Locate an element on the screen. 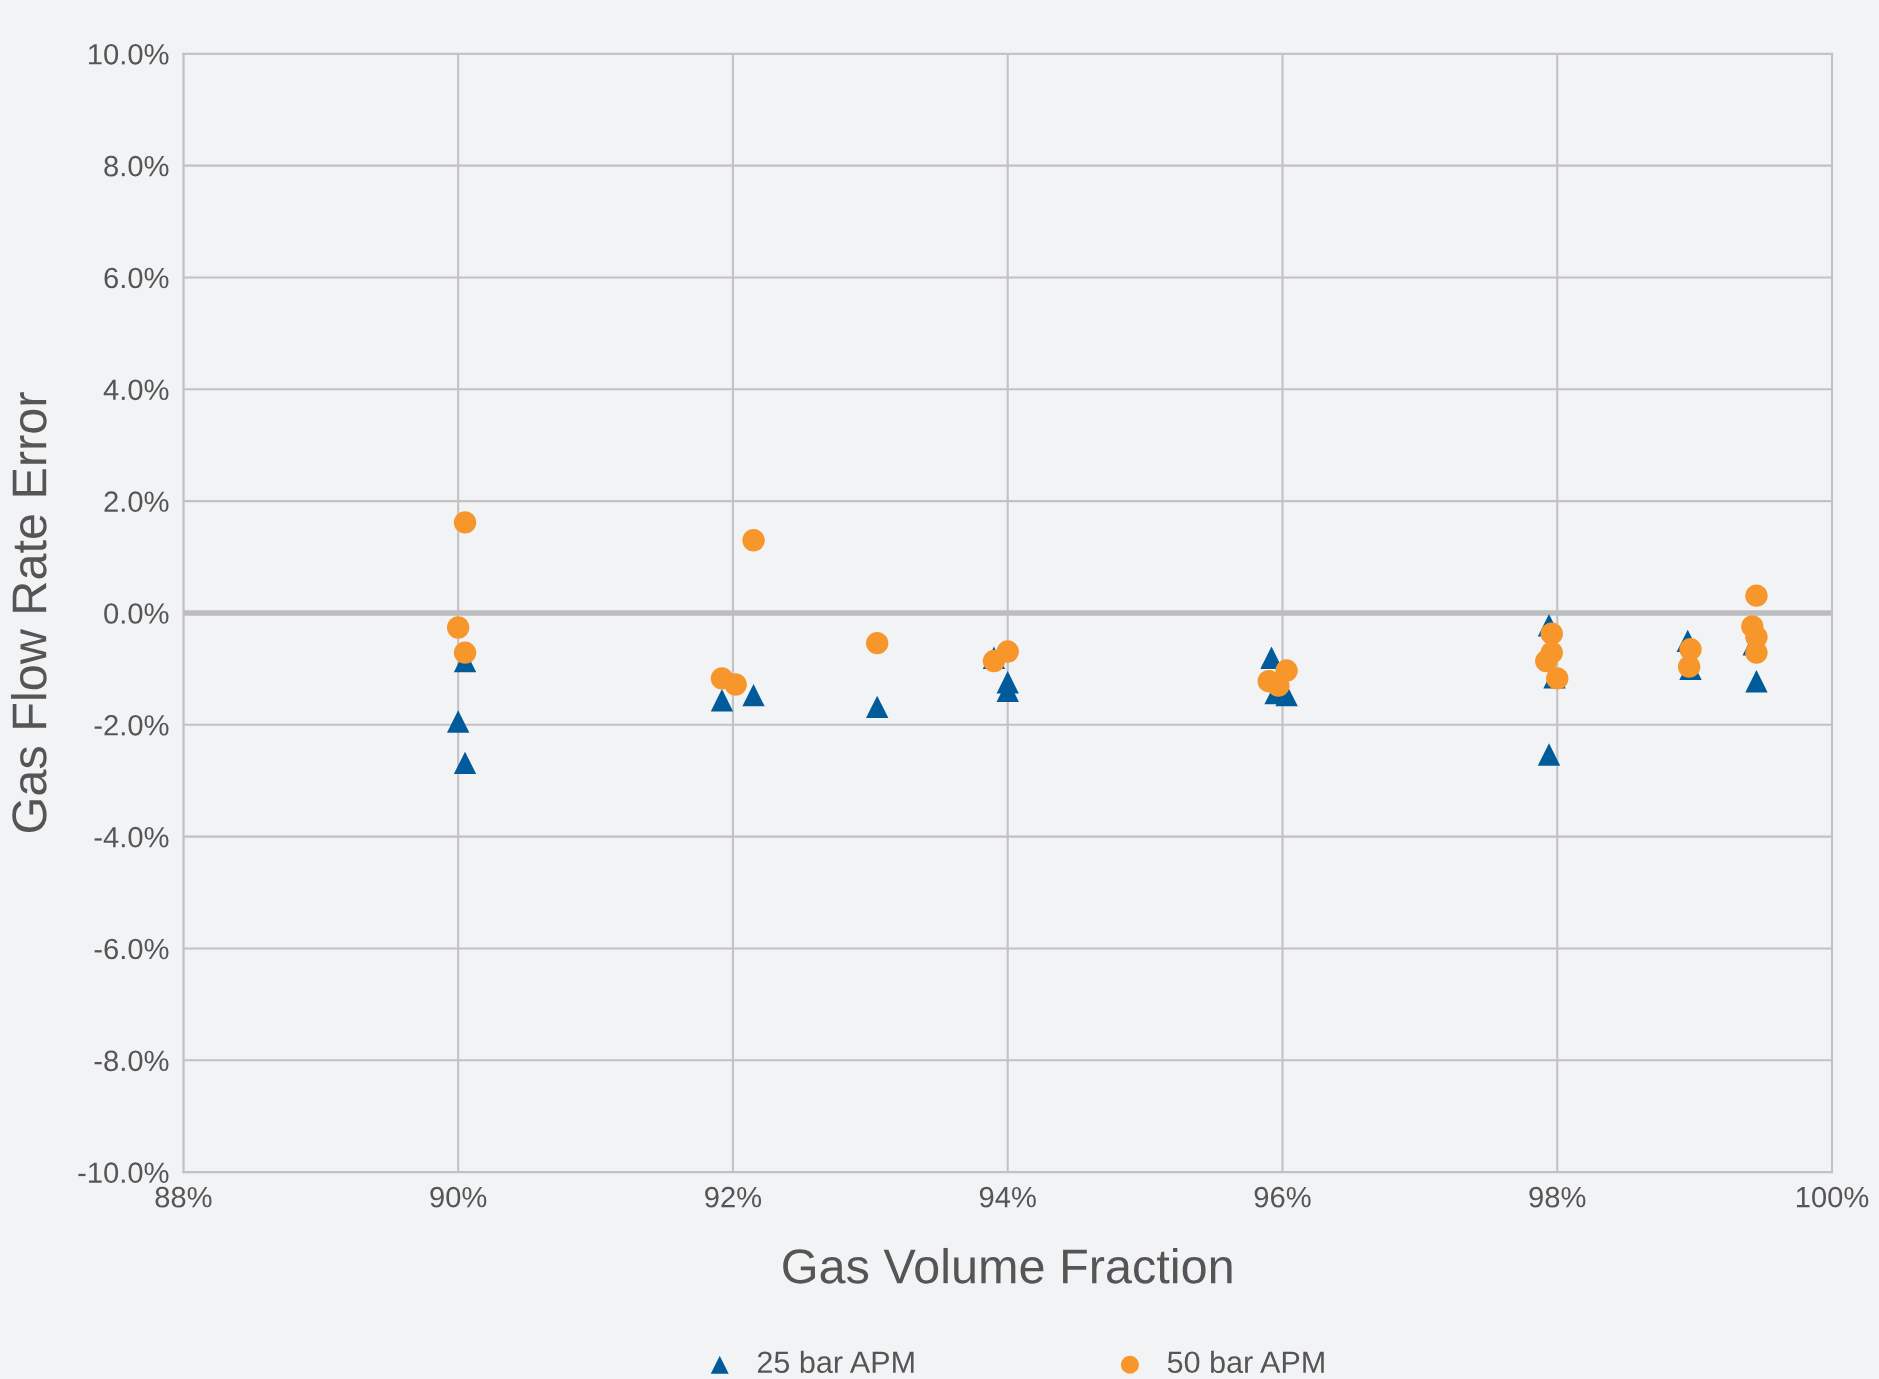 This screenshot has width=1879, height=1379. x-tick-label: 90% is located at coordinates (458, 1197).